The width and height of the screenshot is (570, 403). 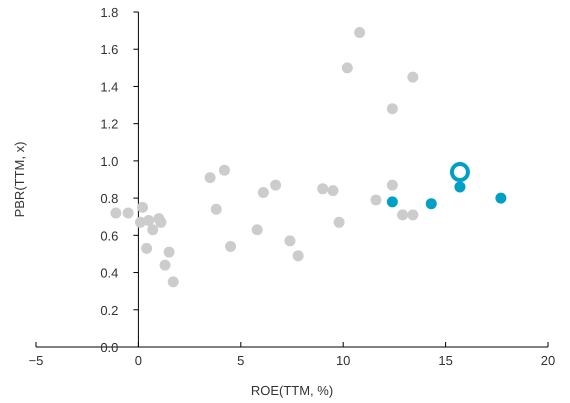 I want to click on y-tick-label: 0.2, so click(x=109, y=310).